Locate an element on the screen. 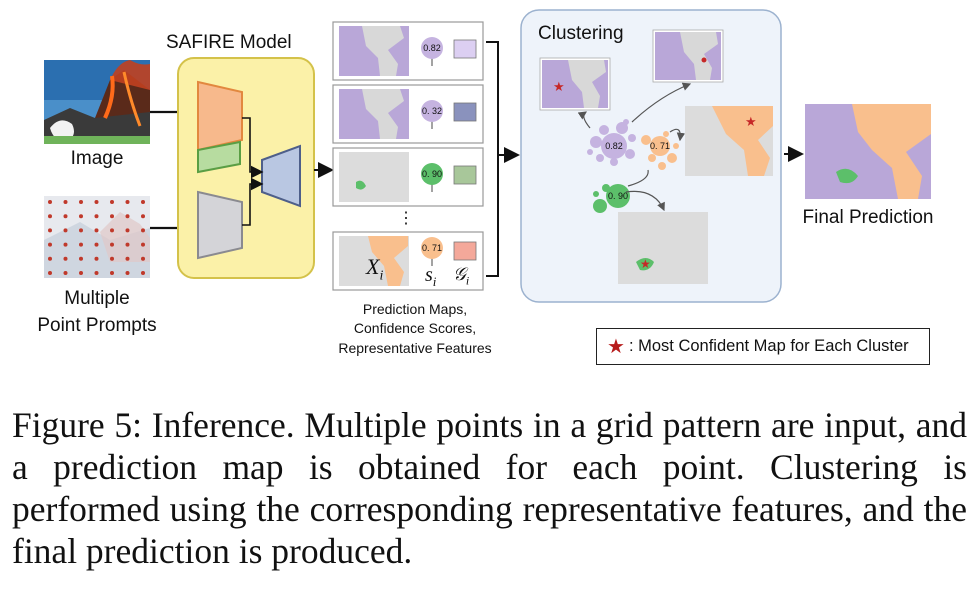 The height and width of the screenshot is (593, 974). cluster-map-purple-a: ★ is located at coordinates (575, 84).